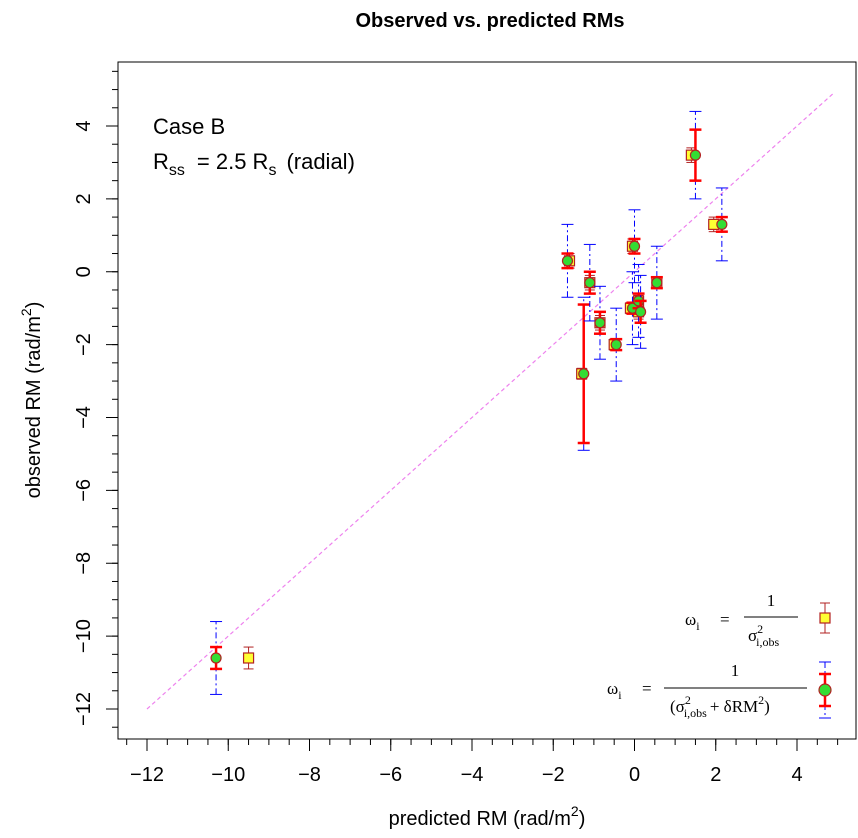 The height and width of the screenshot is (838, 858). What do you see at coordinates (34, 305) in the screenshot?
I see `y-axis-label-end: )` at bounding box center [34, 305].